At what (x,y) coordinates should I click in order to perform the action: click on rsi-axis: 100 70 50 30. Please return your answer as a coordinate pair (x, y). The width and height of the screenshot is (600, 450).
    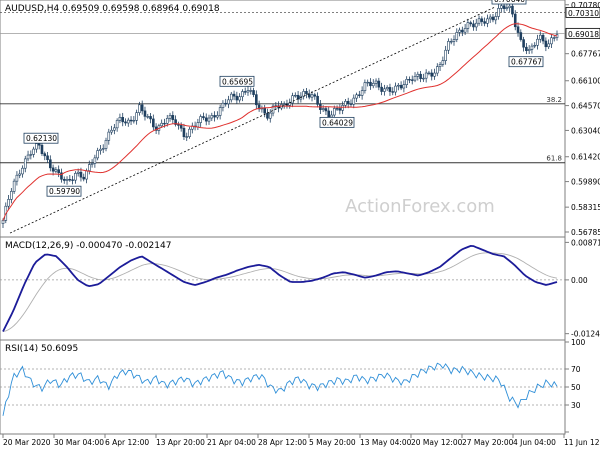
    Looking at the image, I should click on (575, 385).